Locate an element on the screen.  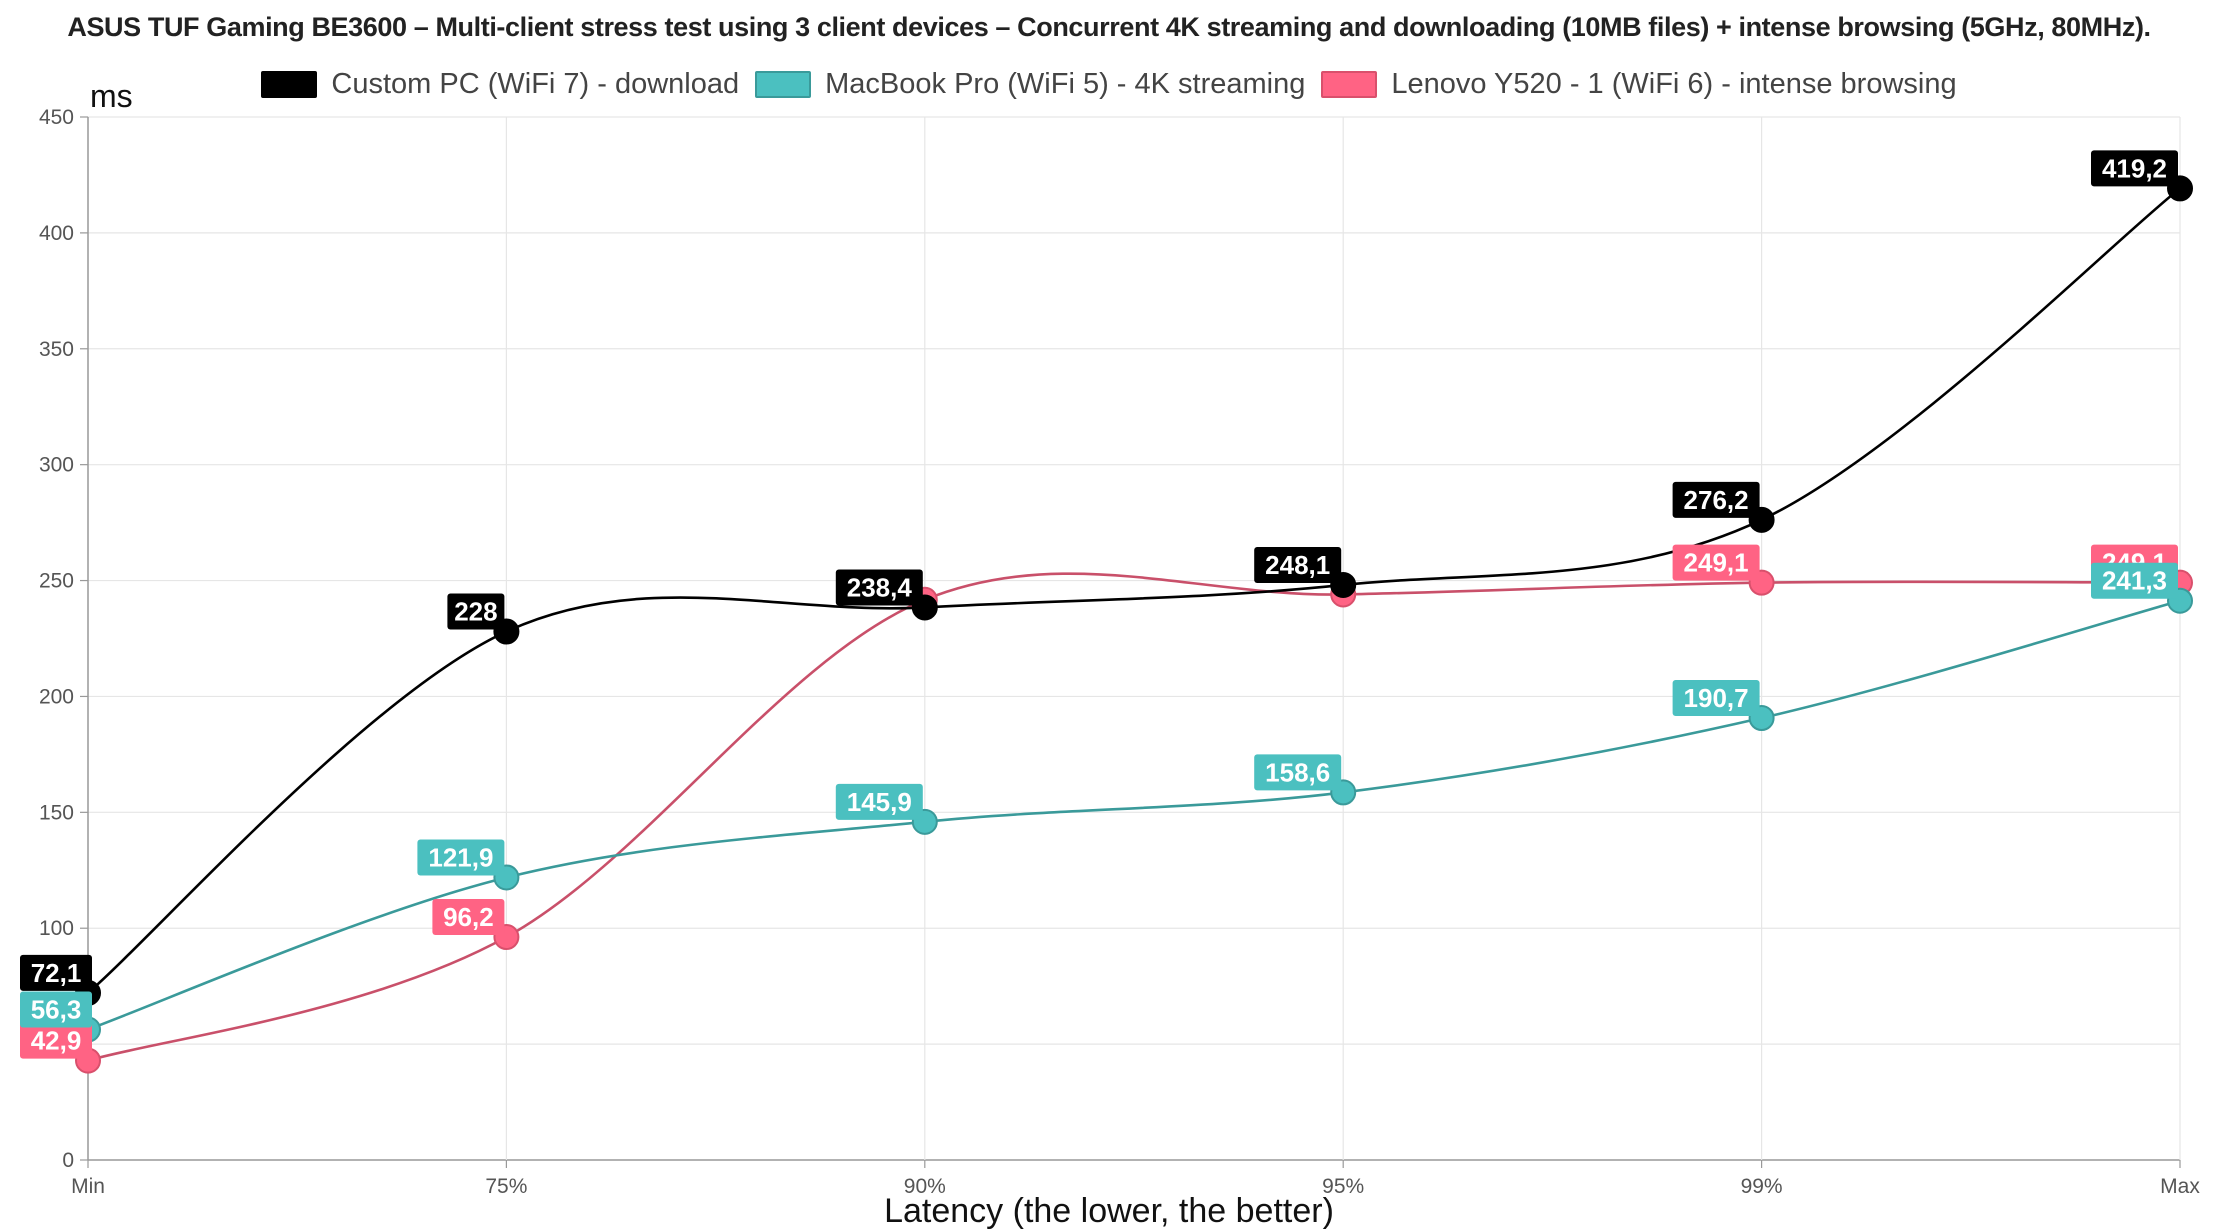
y-tick-label: 0 is located at coordinates (68, 1160).